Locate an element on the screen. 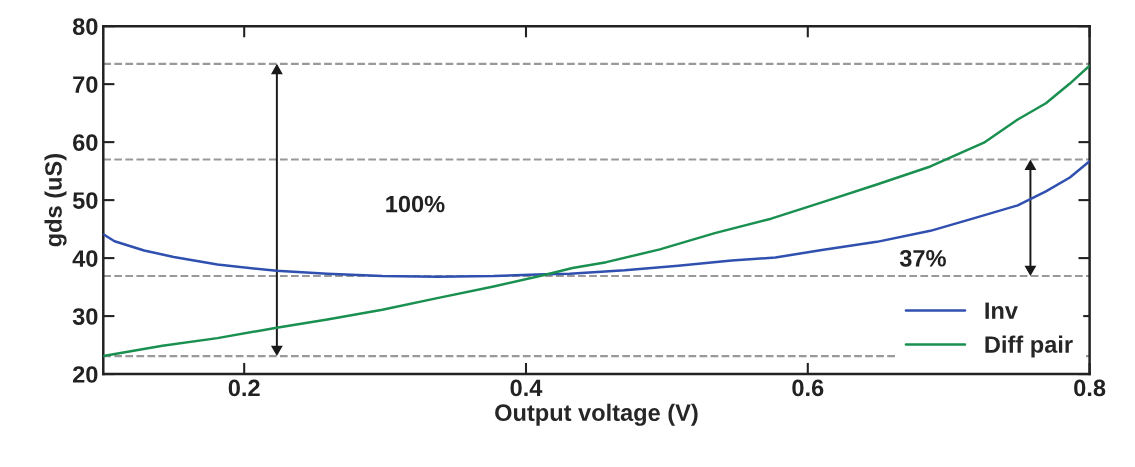 This screenshot has height=467, width=1135. y-tick-label: 80 is located at coordinates (85, 26).